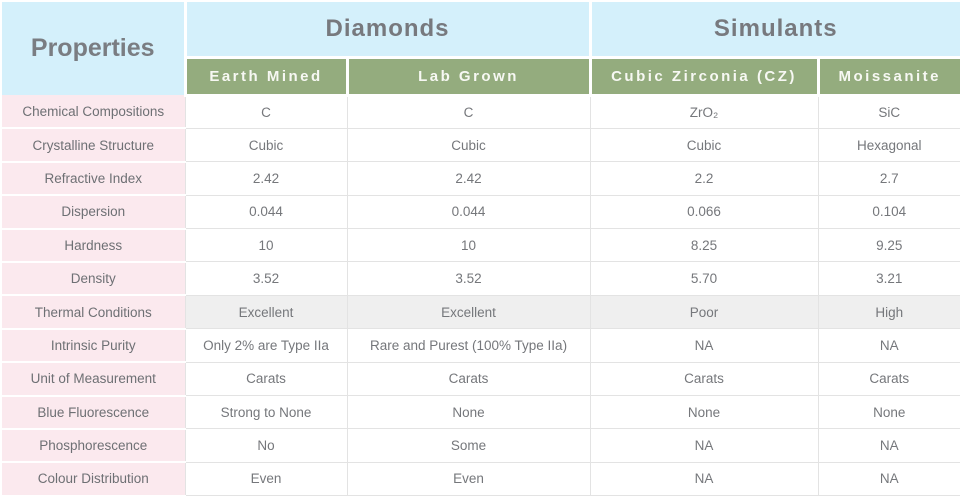  Describe the element at coordinates (94, 145) in the screenshot. I see `property-label: Crystalline Structure` at that location.